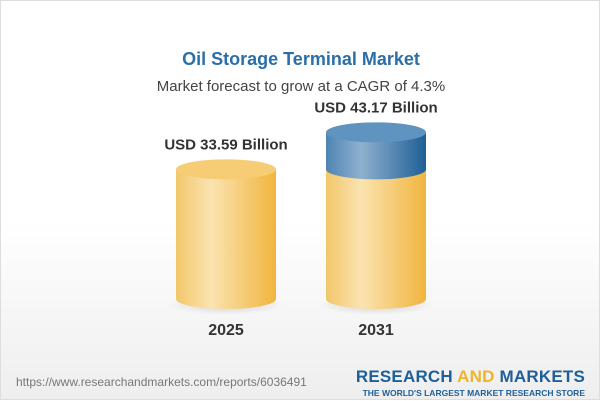  What do you see at coordinates (226, 169) in the screenshot?
I see `cylinder-top-2025` at bounding box center [226, 169].